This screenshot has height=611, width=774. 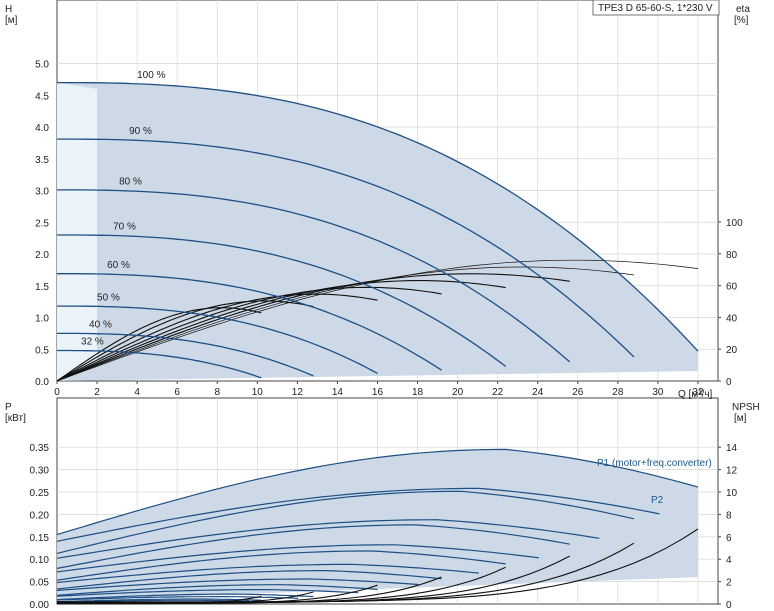 I want to click on y-tick-label: 1.0, so click(x=42, y=319).